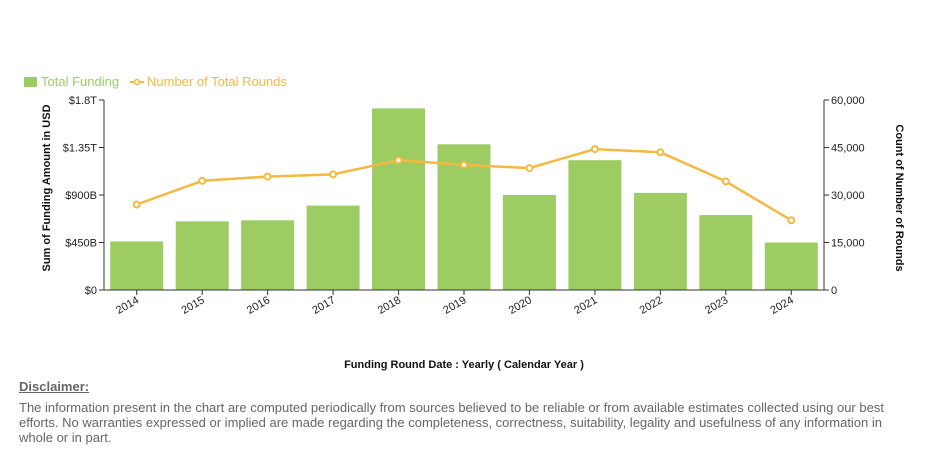 The image size is (927, 463). Describe the element at coordinates (398, 199) in the screenshot. I see `bar-2018` at that location.